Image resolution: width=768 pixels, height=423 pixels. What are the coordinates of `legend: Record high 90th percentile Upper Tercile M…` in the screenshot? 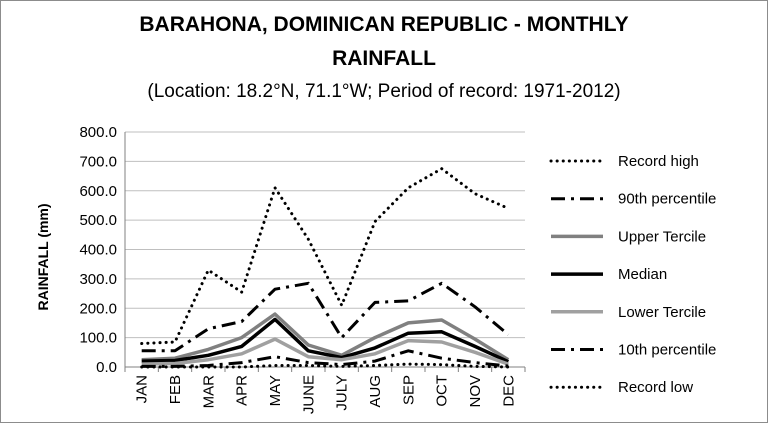 It's located at (632, 274).